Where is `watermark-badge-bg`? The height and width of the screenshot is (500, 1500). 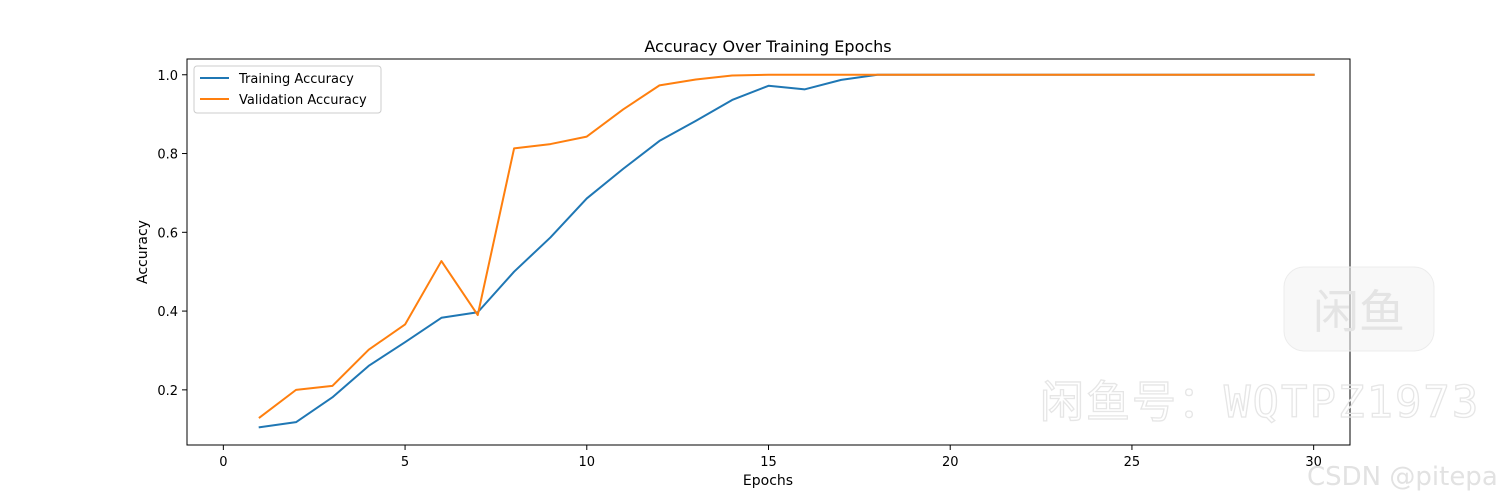 watermark-badge-bg is located at coordinates (1359, 309).